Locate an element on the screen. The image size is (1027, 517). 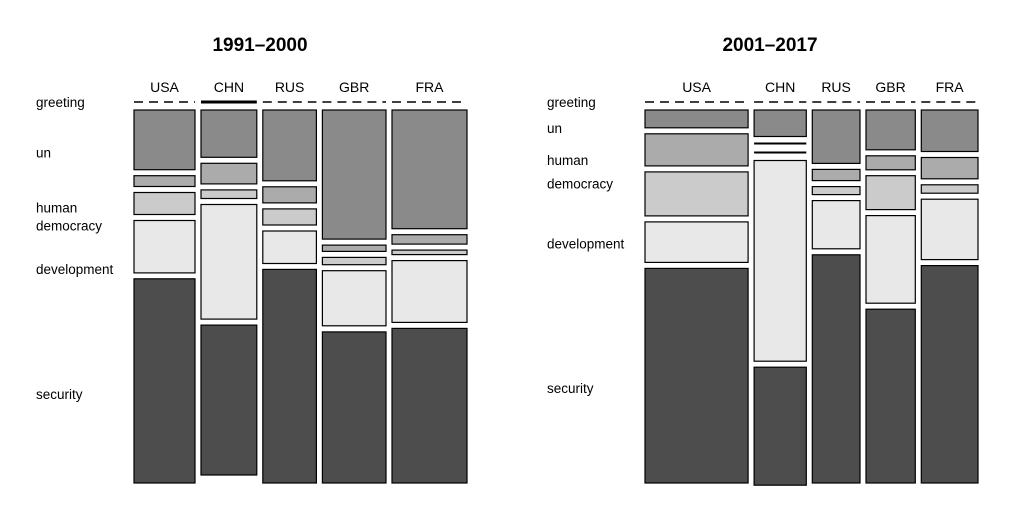
tile-chn-human is located at coordinates (229, 173).